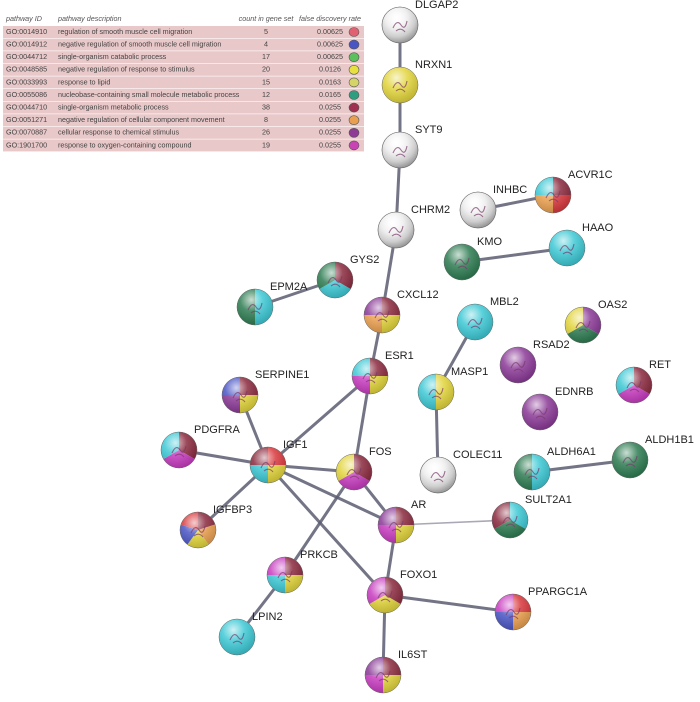 The height and width of the screenshot is (702, 700). What do you see at coordinates (430, 210) in the screenshot?
I see `node-label: CHRM2` at bounding box center [430, 210].